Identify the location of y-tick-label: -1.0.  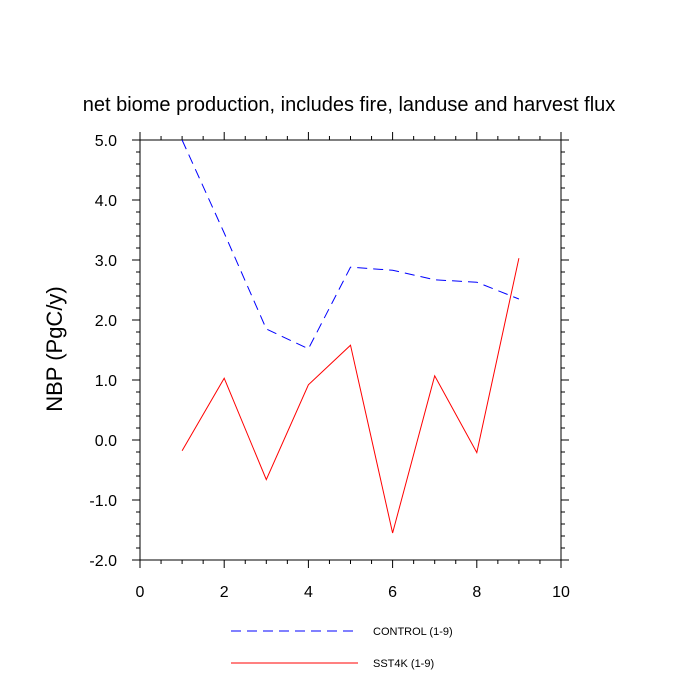
(103, 501).